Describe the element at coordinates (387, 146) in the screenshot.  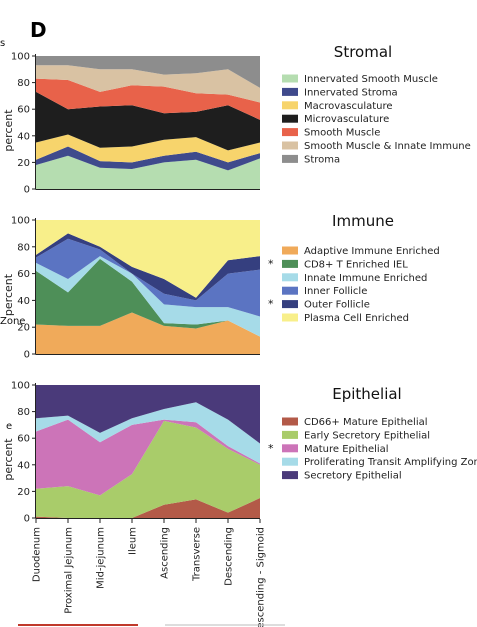
I see `legend-label-smooth-muscle-innate-immune: Smooth Muscle & Innate Immune` at that location.